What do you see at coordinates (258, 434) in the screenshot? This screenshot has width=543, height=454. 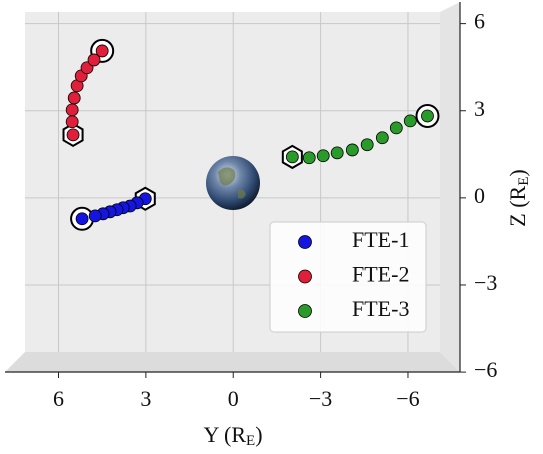 I see `x-label-end: )` at bounding box center [258, 434].